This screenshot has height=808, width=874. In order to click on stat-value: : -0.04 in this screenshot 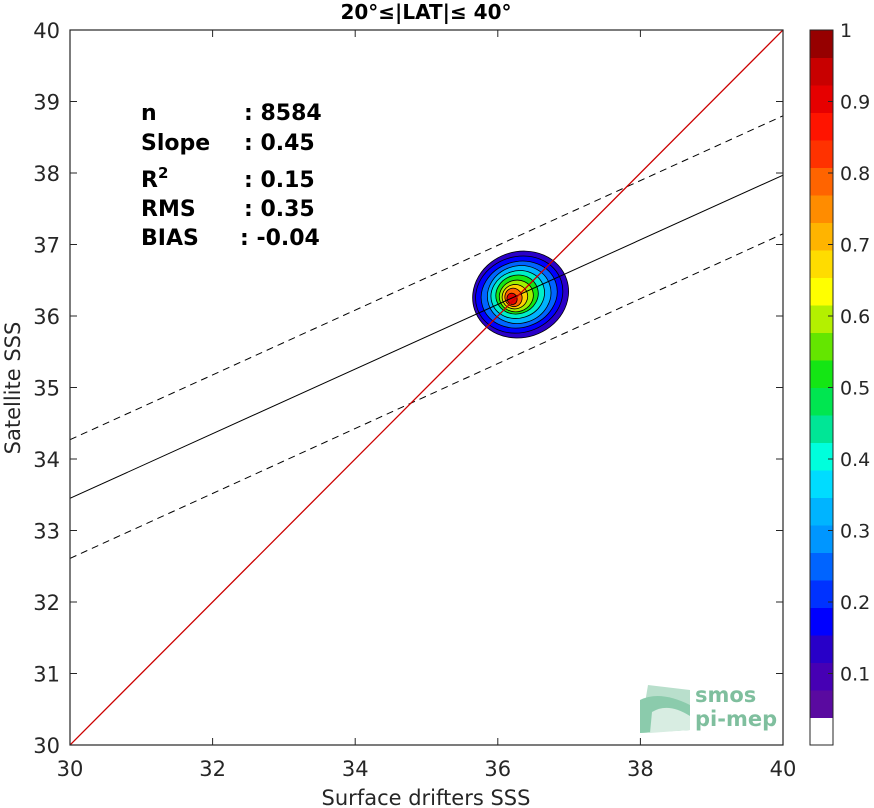, I will do `click(280, 238)`.